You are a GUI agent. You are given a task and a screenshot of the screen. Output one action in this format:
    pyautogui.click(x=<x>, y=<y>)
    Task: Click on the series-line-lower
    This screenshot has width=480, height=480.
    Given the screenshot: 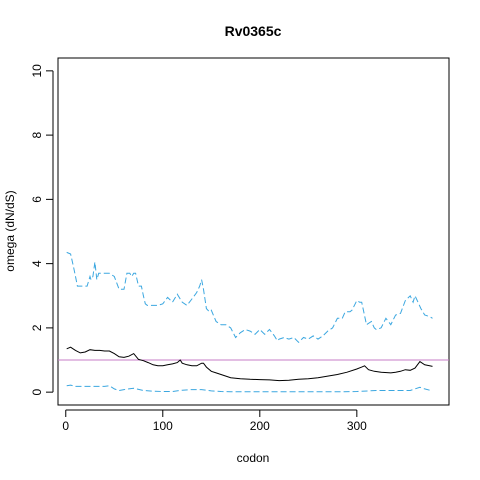 What is the action you would take?
    pyautogui.click(x=249, y=388)
    